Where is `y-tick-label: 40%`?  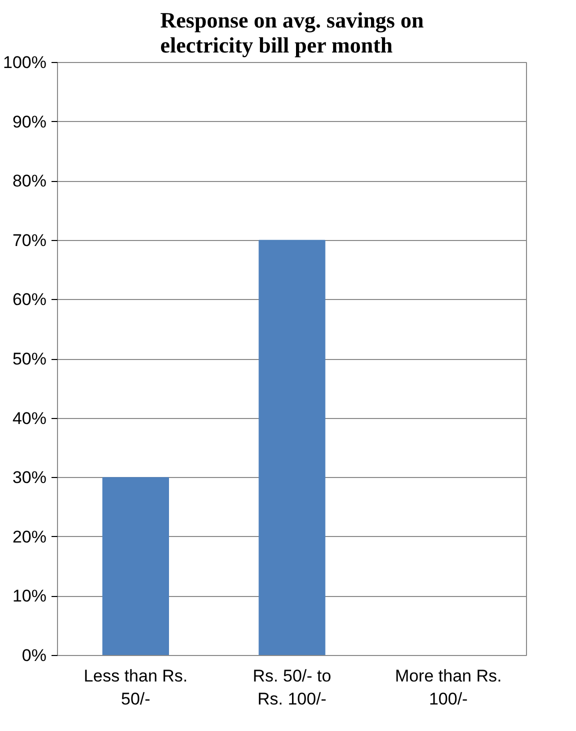
y-tick-label: 40% is located at coordinates (29, 418).